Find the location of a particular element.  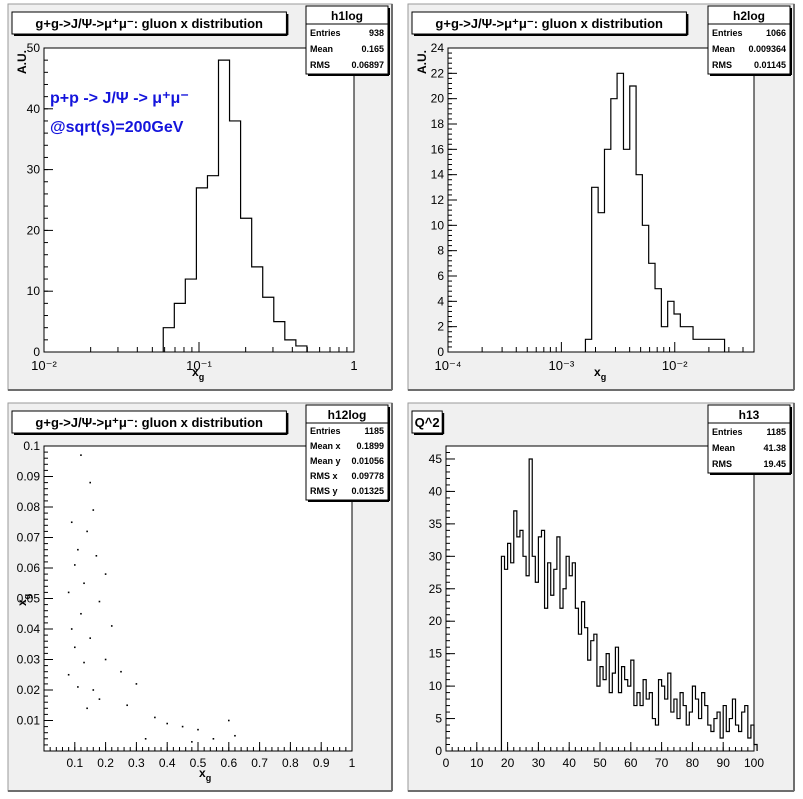

stats-value: 19.45 is located at coordinates (774, 464).